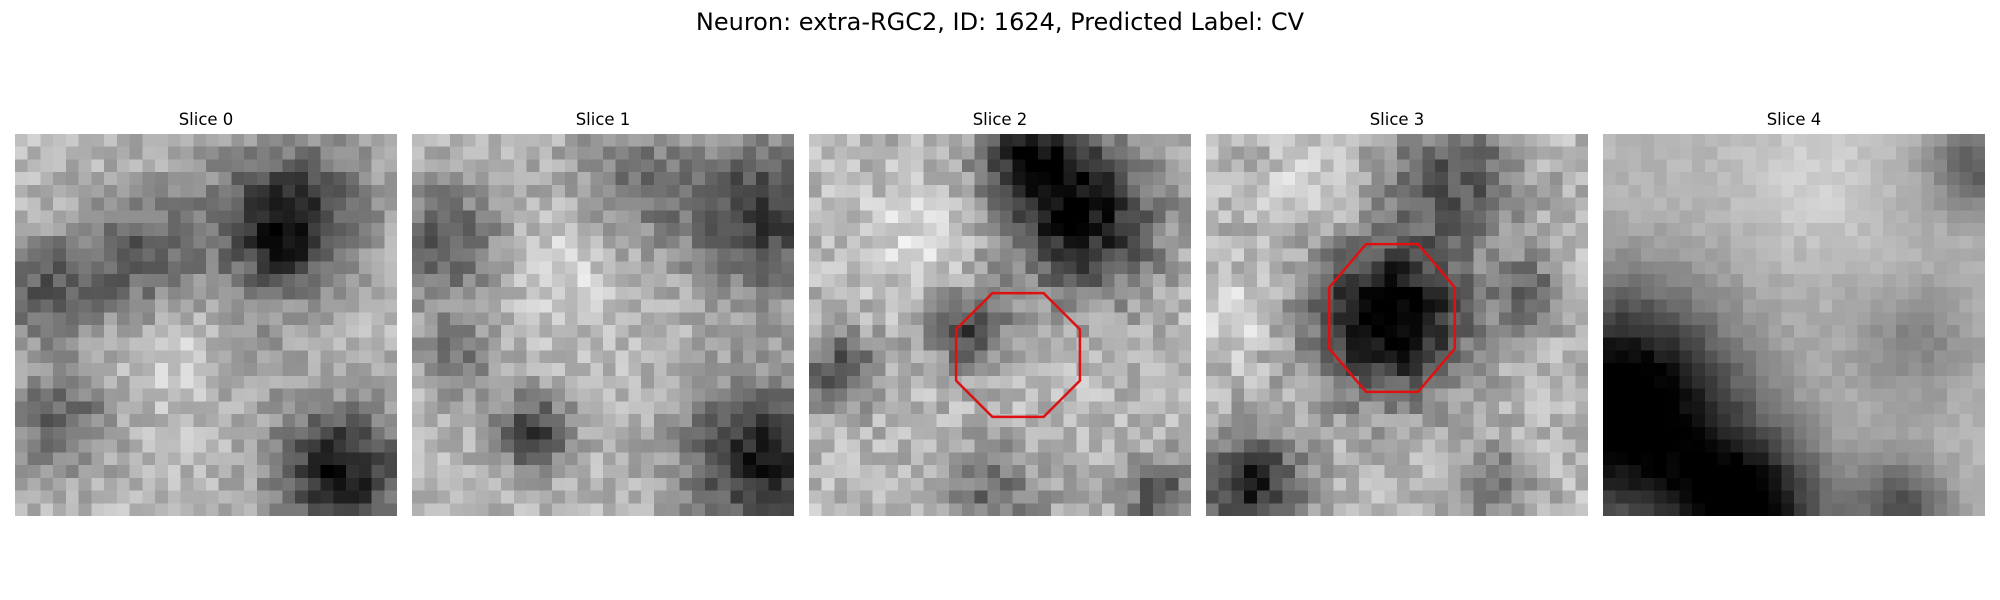 This screenshot has width=2000, height=600. Describe the element at coordinates (1794, 119) in the screenshot. I see `slice-title: Slice 4` at that location.